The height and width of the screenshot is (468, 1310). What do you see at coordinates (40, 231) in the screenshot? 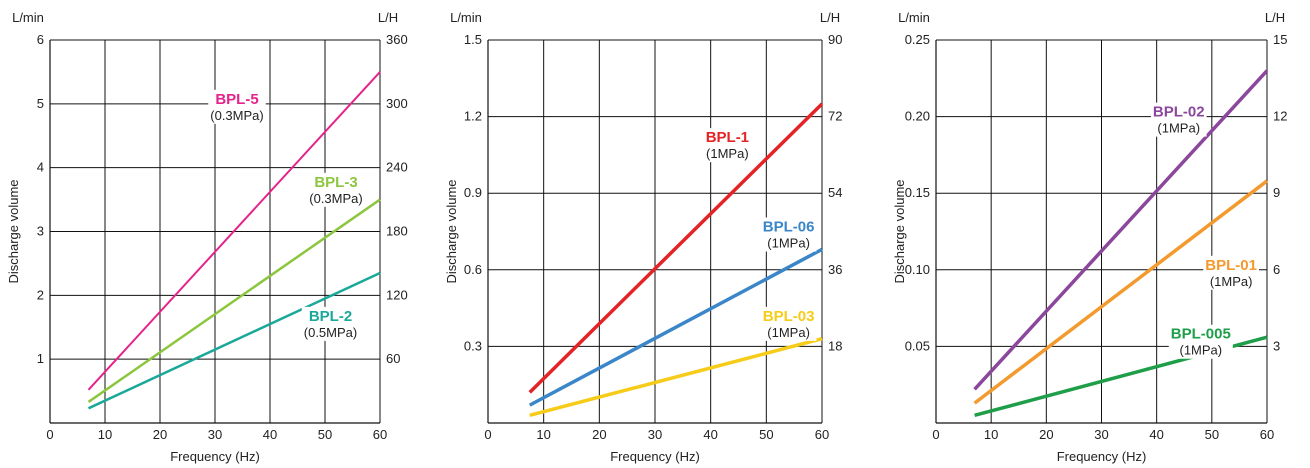
I see `y-tick-left-label: 3` at bounding box center [40, 231].